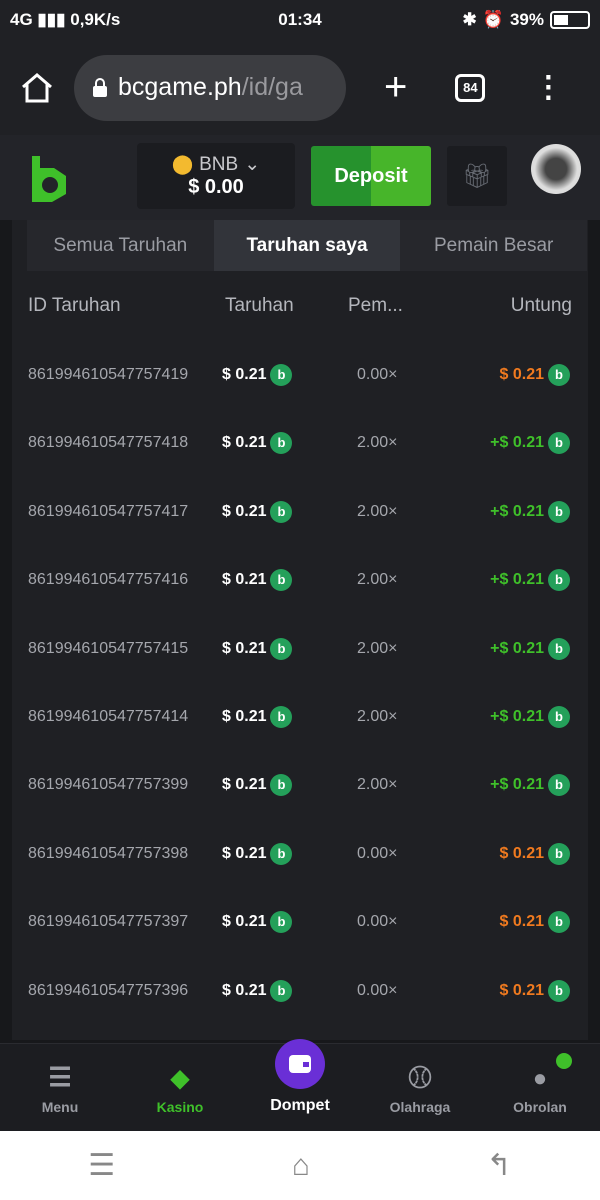  What do you see at coordinates (180, 1087) in the screenshot?
I see `nav-casino: ◆ Kasino` at bounding box center [180, 1087].